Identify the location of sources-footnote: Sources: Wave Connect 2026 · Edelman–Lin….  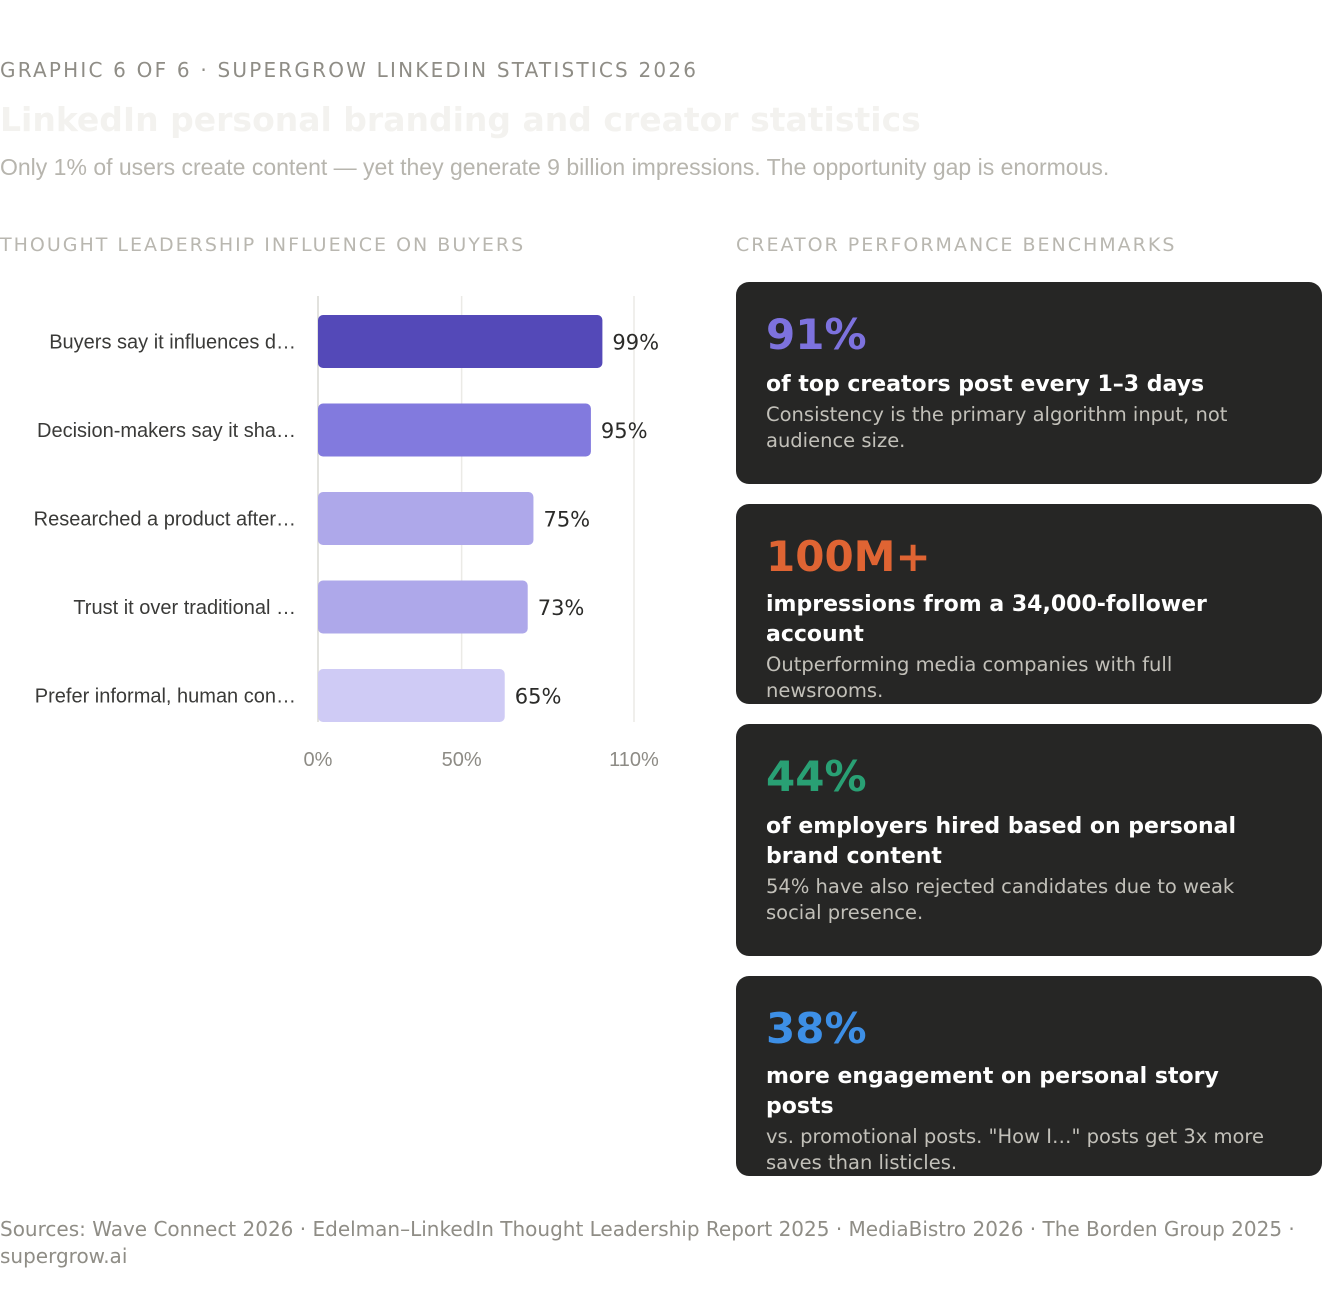
(647, 1242).